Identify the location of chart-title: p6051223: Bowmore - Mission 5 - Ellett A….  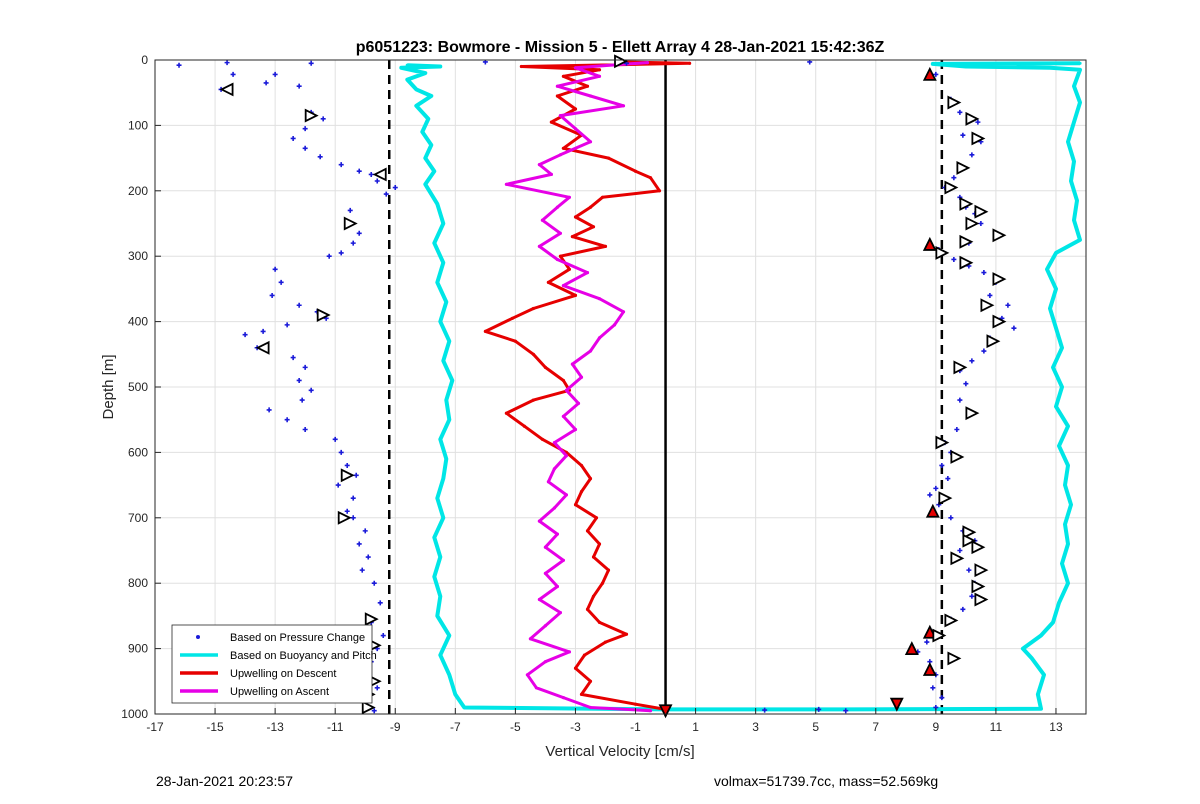
(620, 47).